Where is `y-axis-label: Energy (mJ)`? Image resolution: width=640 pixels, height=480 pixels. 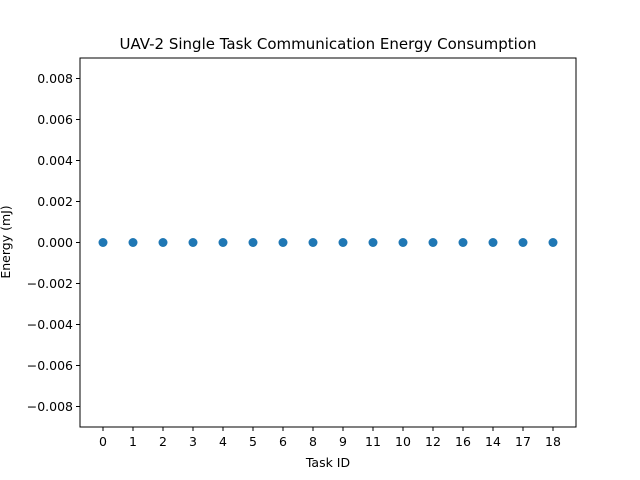
y-axis-label: Energy (mJ) is located at coordinates (6, 241).